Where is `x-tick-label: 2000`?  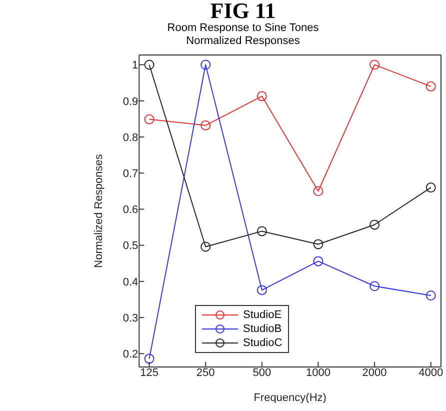 x-tick-label: 2000 is located at coordinates (374, 372).